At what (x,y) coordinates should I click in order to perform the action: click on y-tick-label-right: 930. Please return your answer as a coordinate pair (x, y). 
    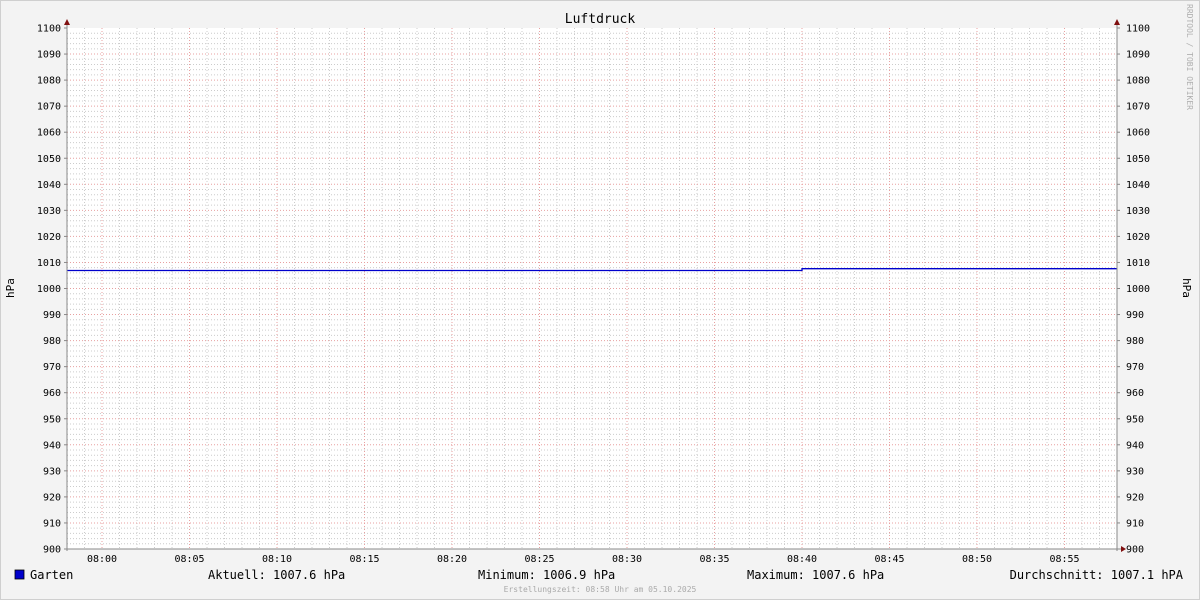
    Looking at the image, I should click on (1135, 471).